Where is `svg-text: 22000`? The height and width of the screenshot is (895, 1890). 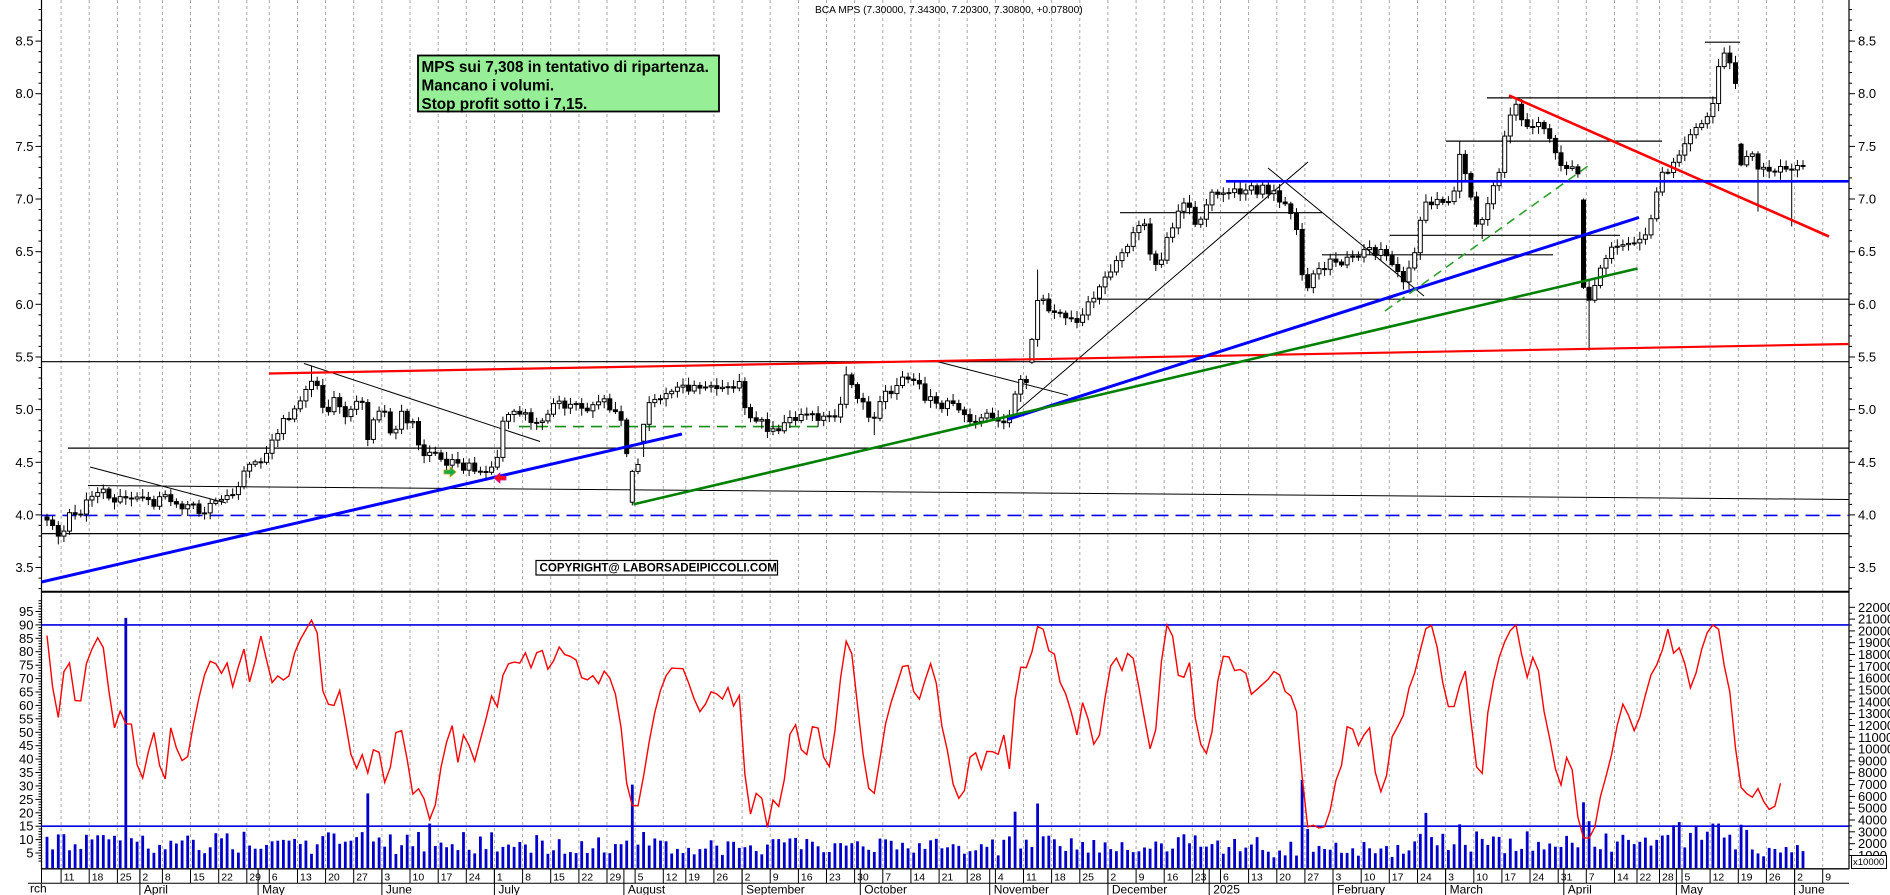 svg-text: 22000 is located at coordinates (1874, 607).